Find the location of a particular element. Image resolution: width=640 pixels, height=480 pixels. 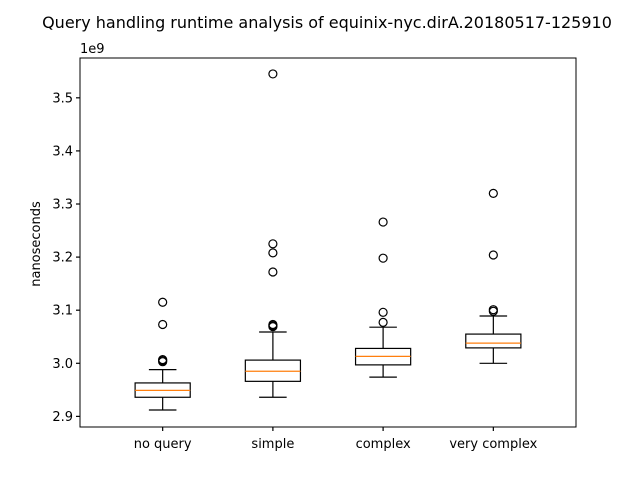

x-tick-label: complex is located at coordinates (383, 444).